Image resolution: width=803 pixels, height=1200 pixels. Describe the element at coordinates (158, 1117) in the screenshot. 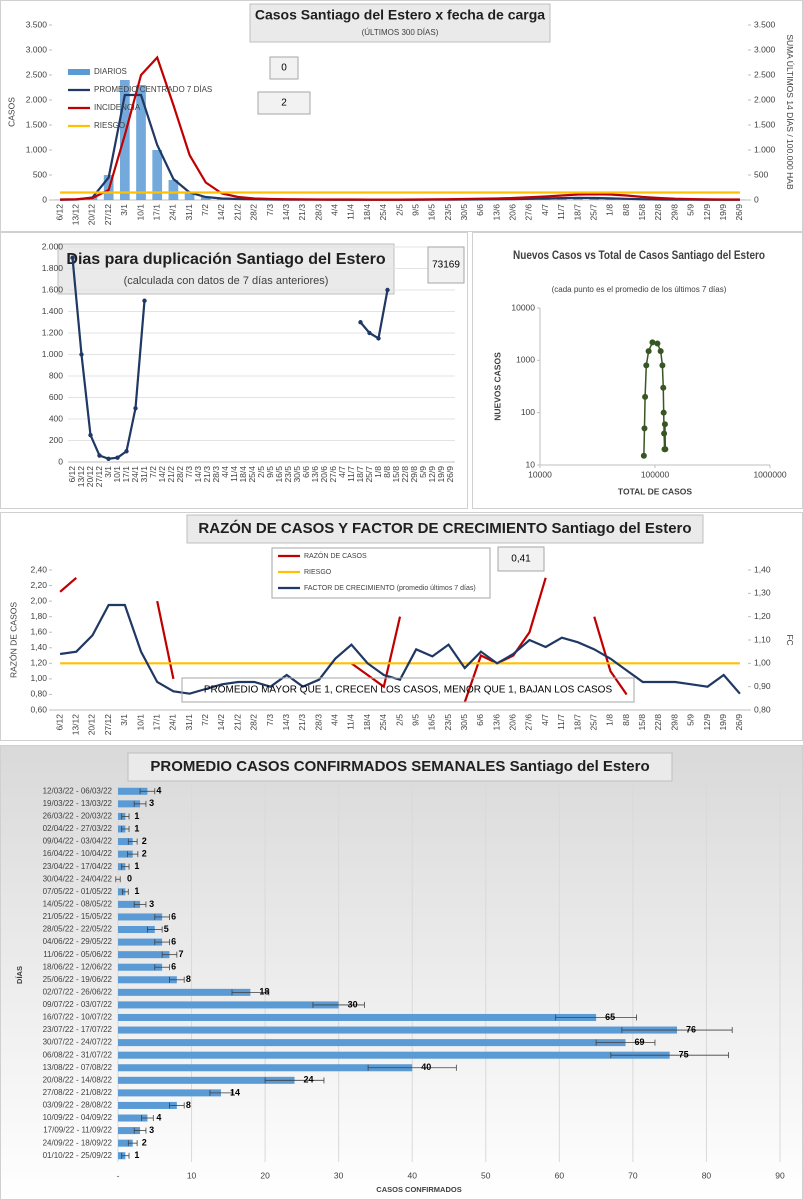

I see `data-label: 4` at that location.